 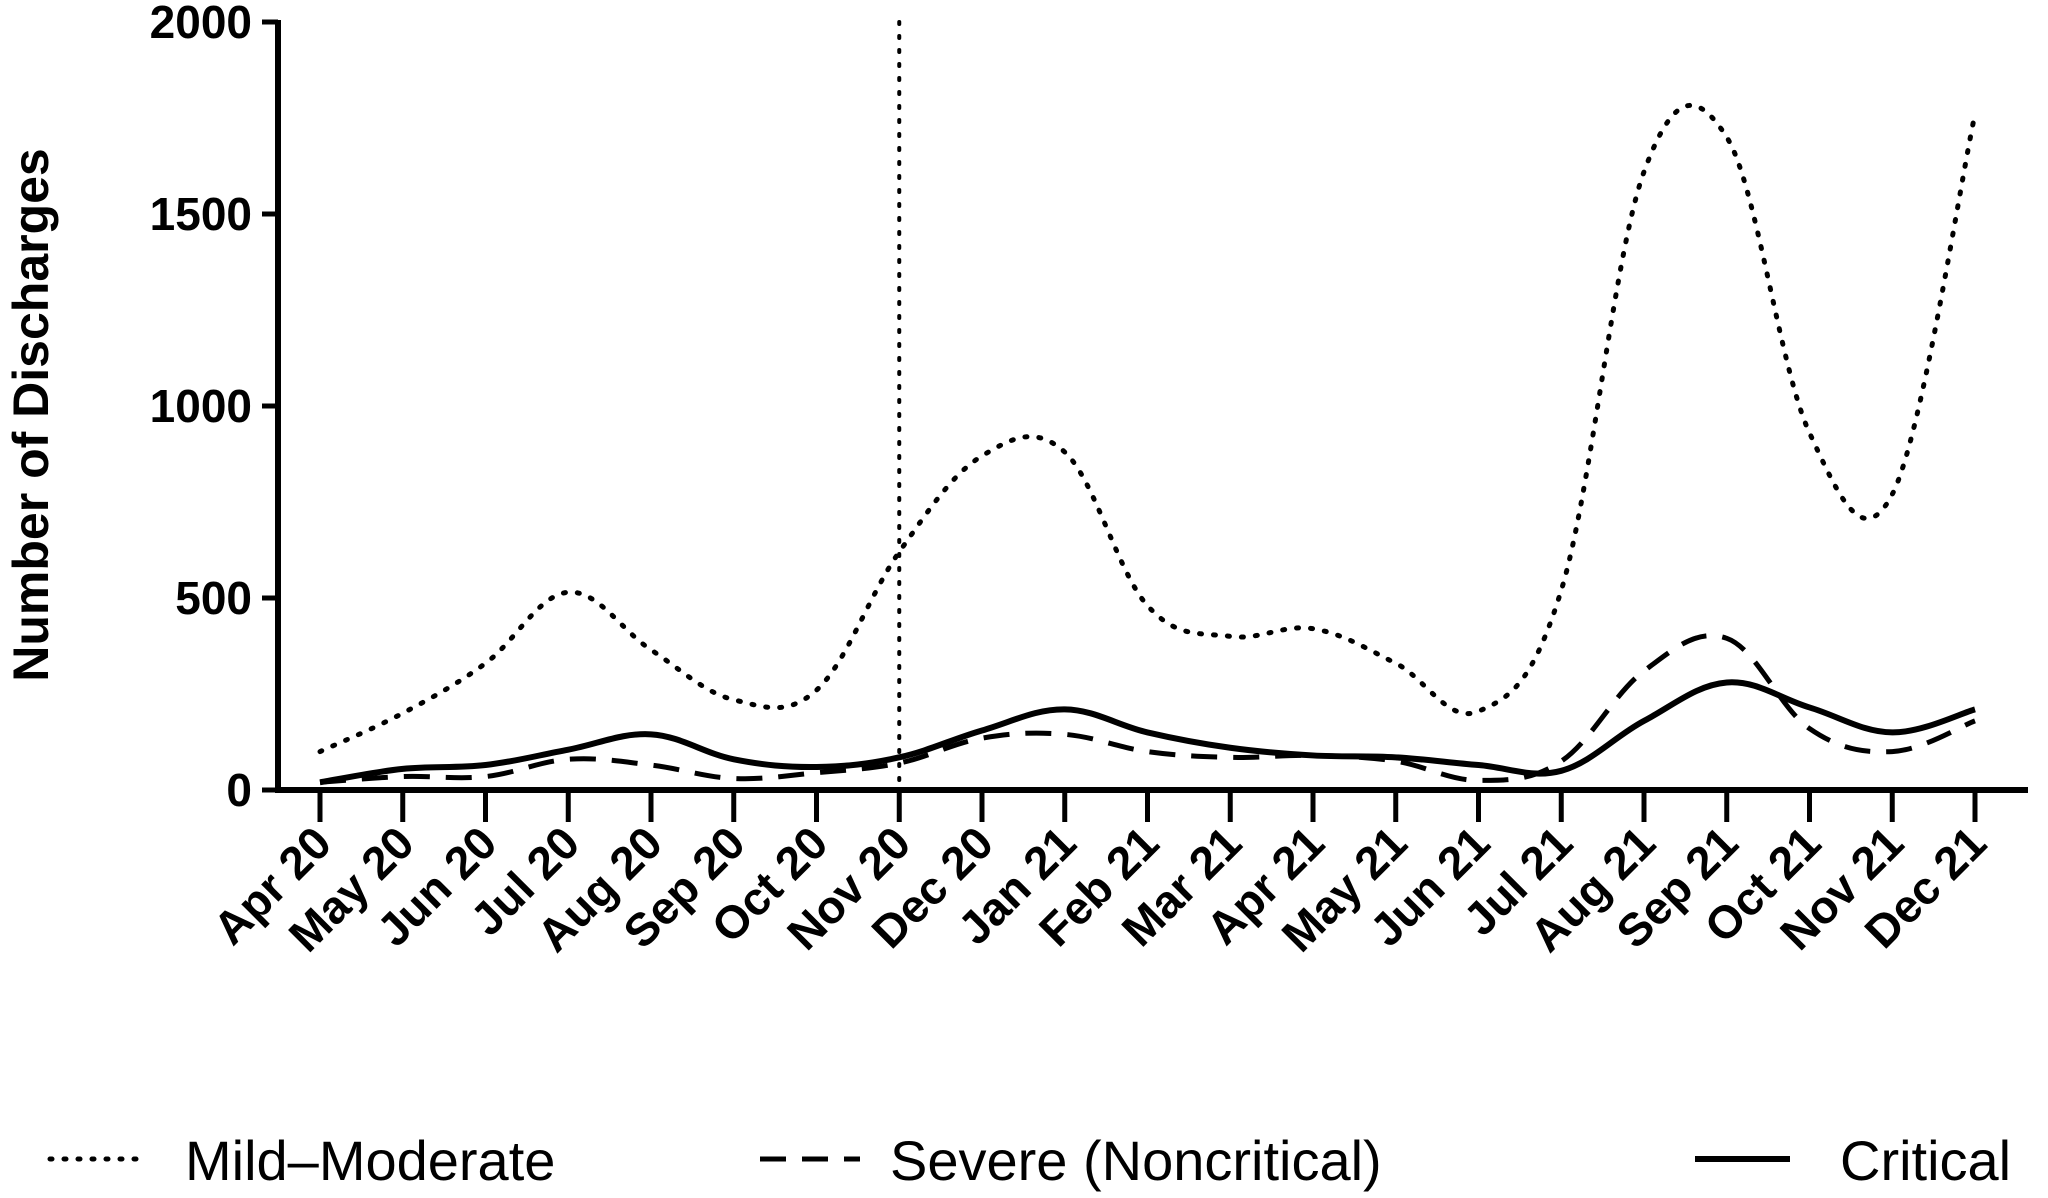 What do you see at coordinates (1136, 1160) in the screenshot?
I see `legend-label: Severe (Noncritical)` at bounding box center [1136, 1160].